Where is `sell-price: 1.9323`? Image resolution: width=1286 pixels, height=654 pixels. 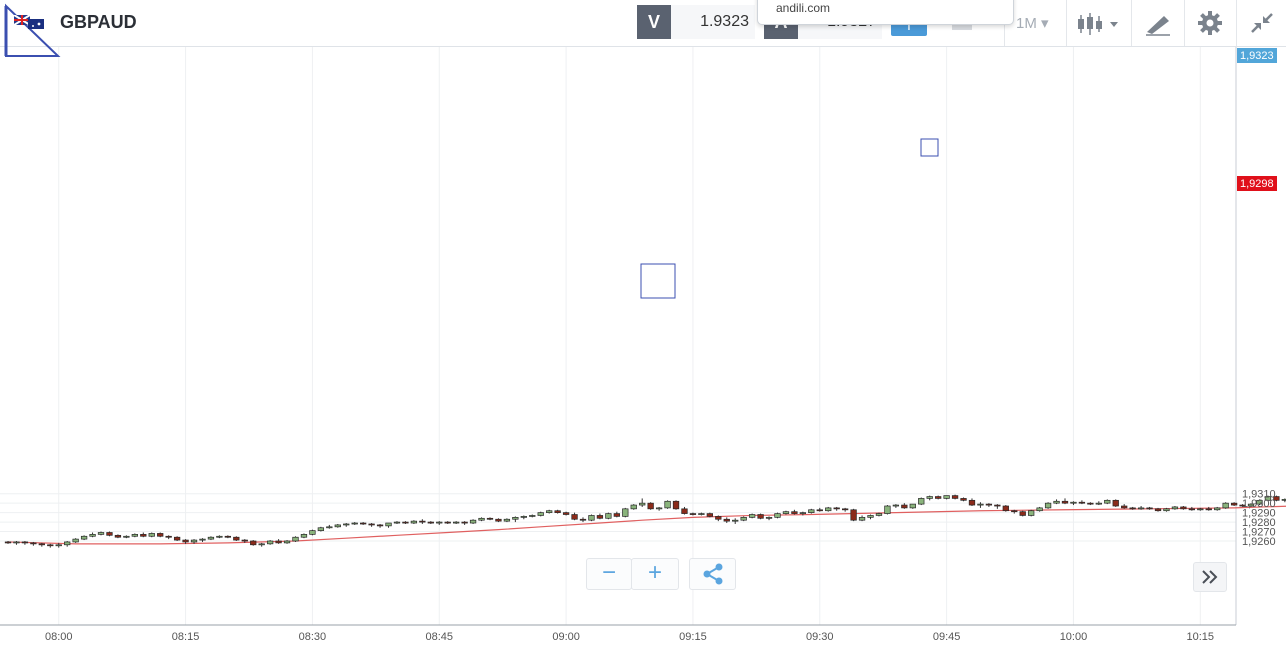
sell-price: 1.9323 is located at coordinates (713, 22).